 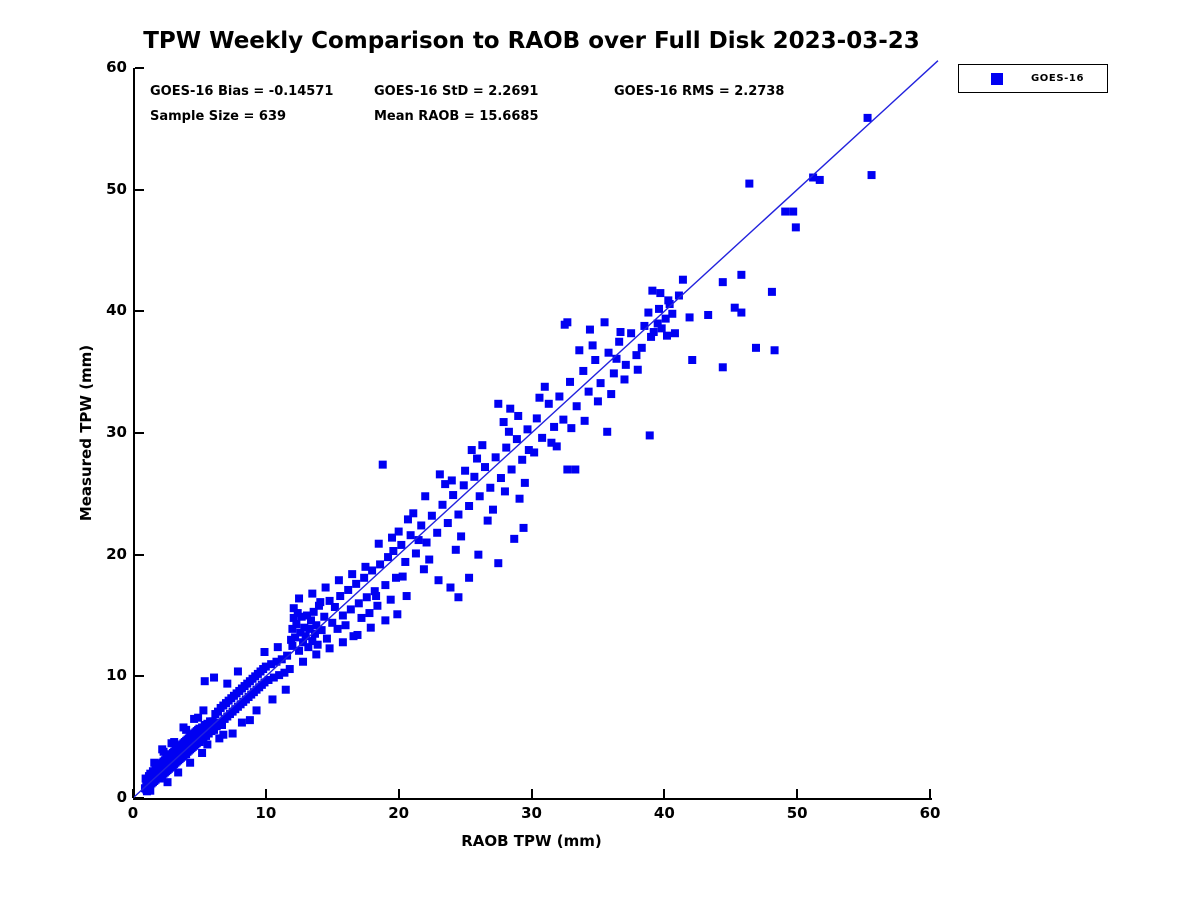 I want to click on y-tick, so click(x=139, y=433).